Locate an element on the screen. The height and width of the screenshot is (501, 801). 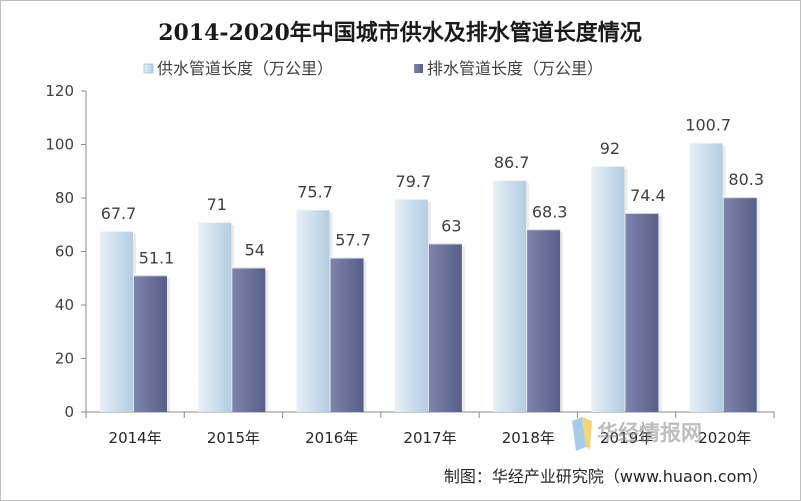
watermark-text: 华经情报网 is located at coordinates (649, 433).